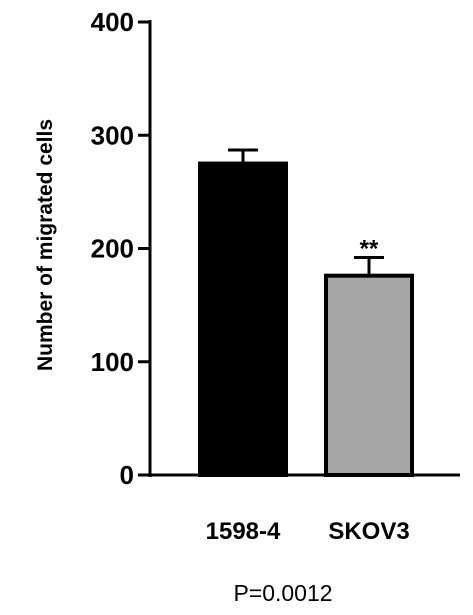 The height and width of the screenshot is (615, 473). What do you see at coordinates (45, 245) in the screenshot?
I see `y-axis-title: Number of migrated cells` at bounding box center [45, 245].